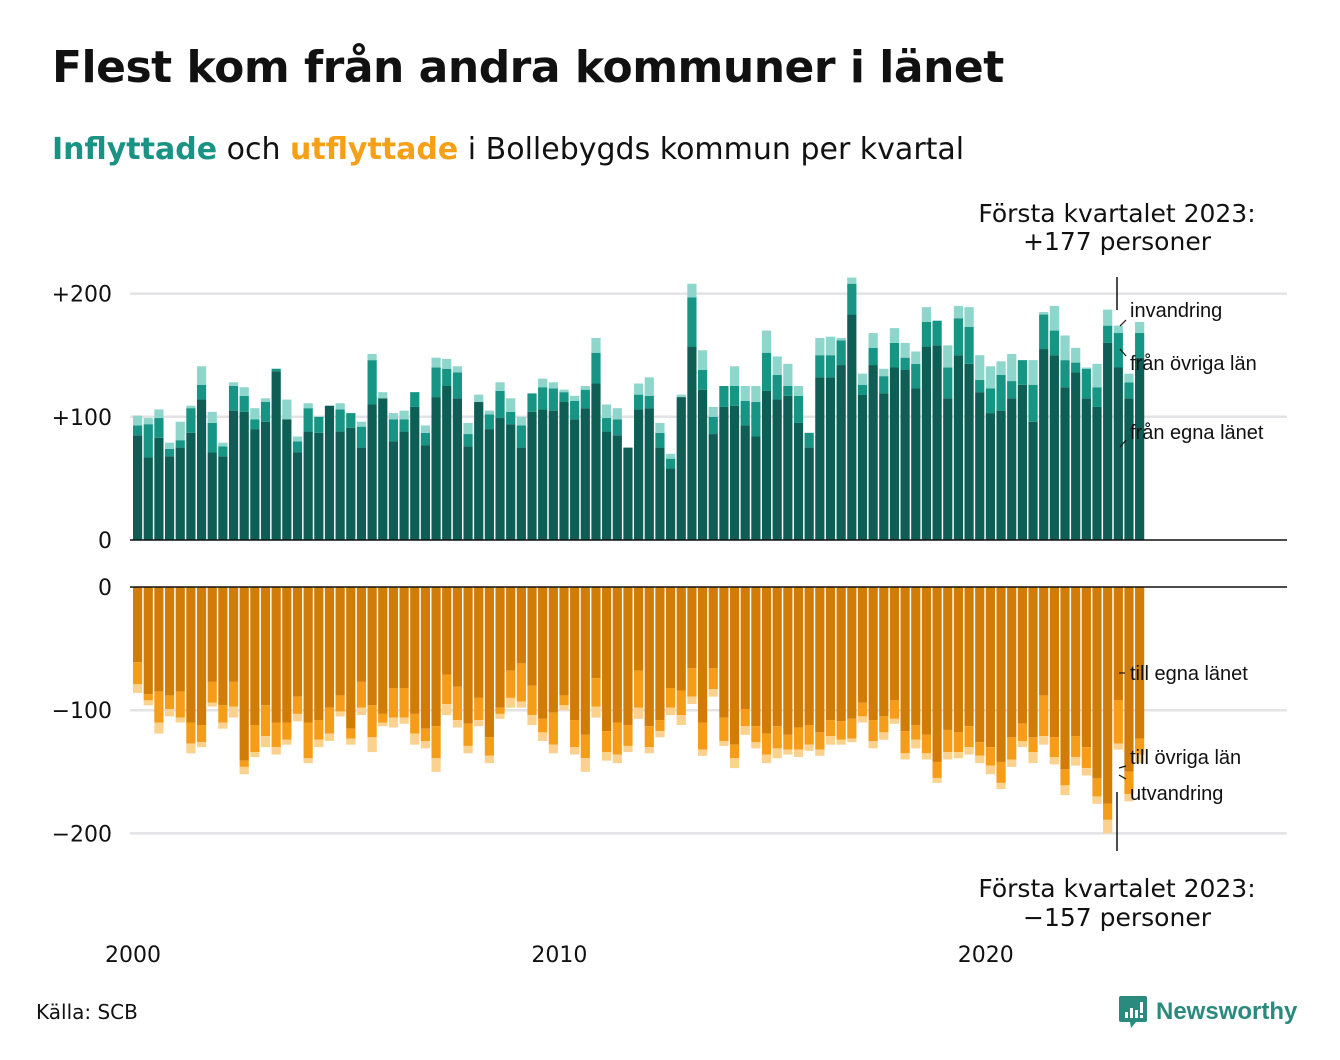 The width and height of the screenshot is (1340, 1060). What do you see at coordinates (135, 149) in the screenshot?
I see `subtitle-inflyttade: Inflyttade` at bounding box center [135, 149].